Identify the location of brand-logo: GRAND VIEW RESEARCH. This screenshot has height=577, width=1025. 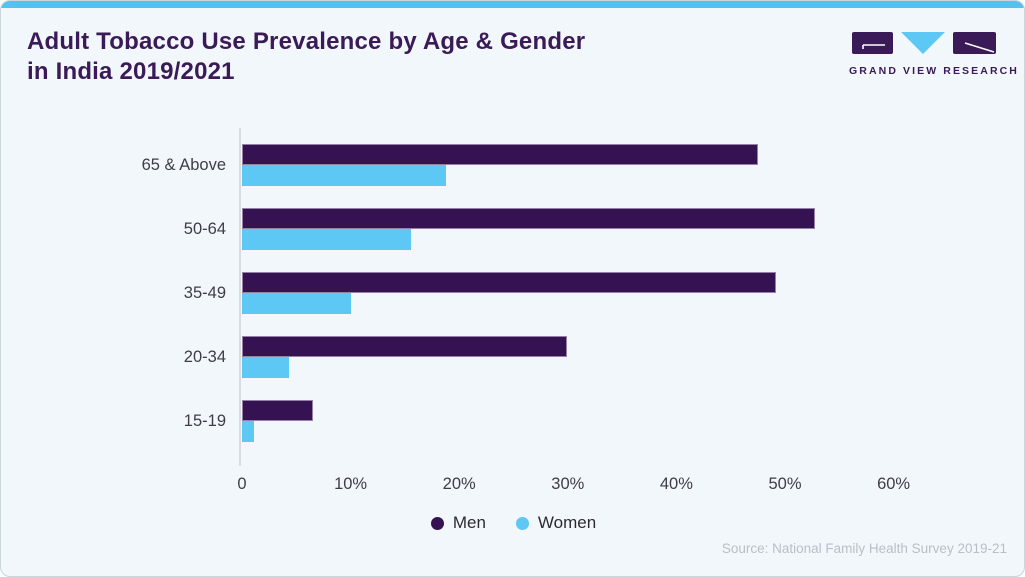
(934, 53).